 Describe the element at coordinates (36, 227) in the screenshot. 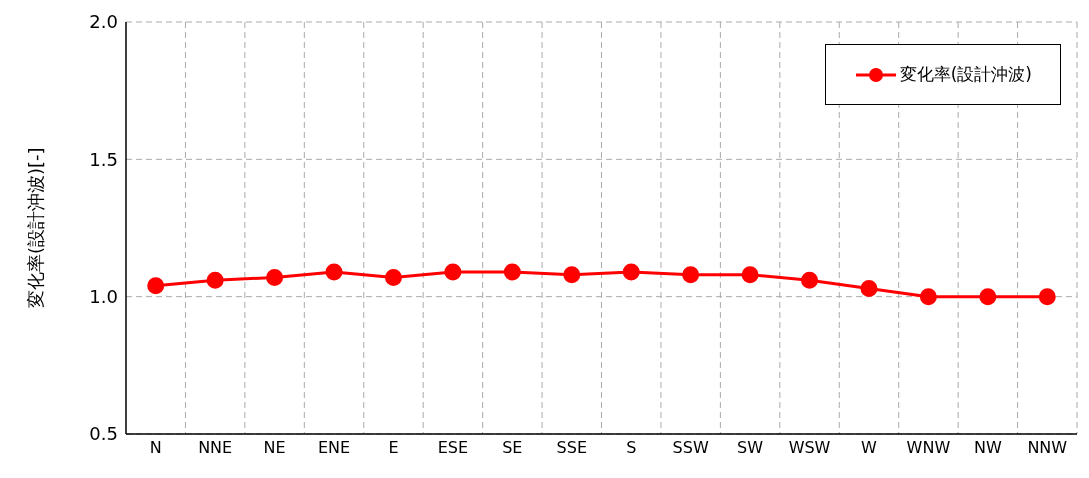

I see `y-axis-title: 変化率(設計沖波)[-]` at that location.